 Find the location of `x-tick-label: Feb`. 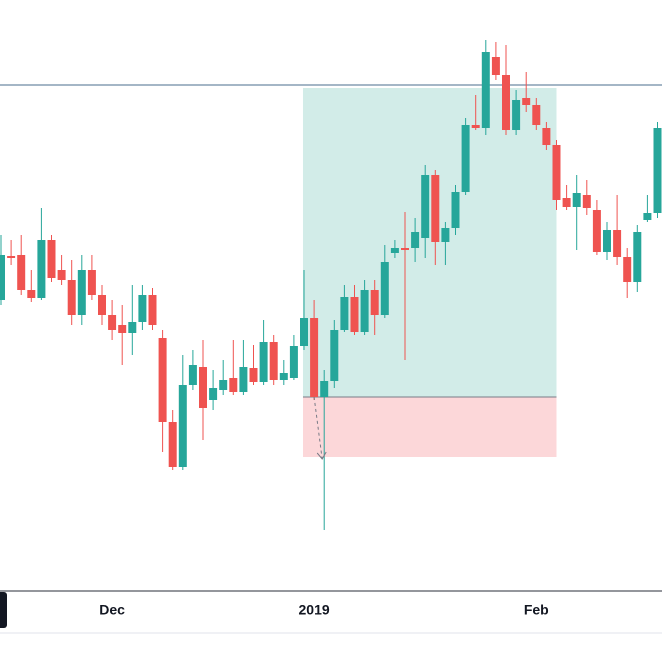

x-tick-label: Feb is located at coordinates (536, 610).